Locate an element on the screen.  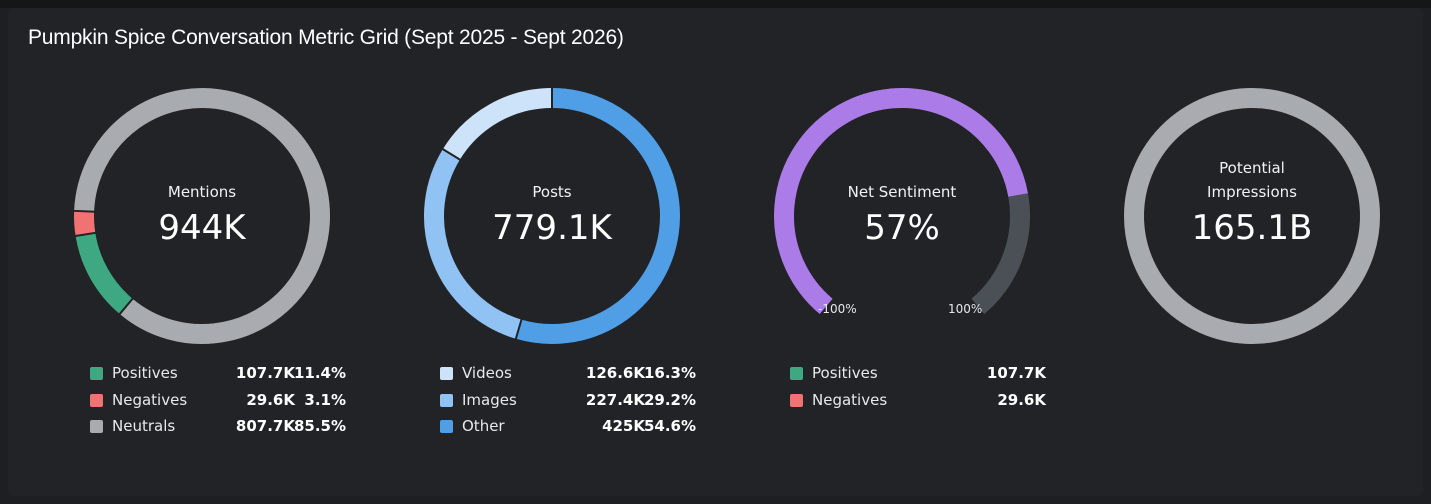
impressions-label-line-1: Potential is located at coordinates (1252, 168).